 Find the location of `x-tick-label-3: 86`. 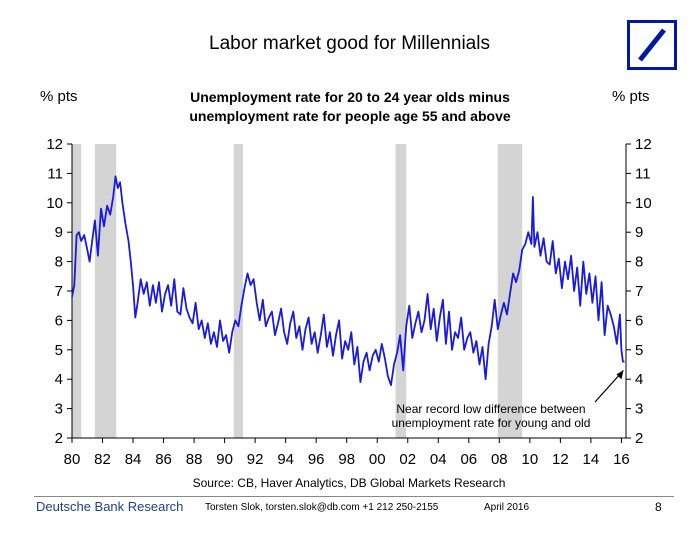

x-tick-label-3: 86 is located at coordinates (163, 459).